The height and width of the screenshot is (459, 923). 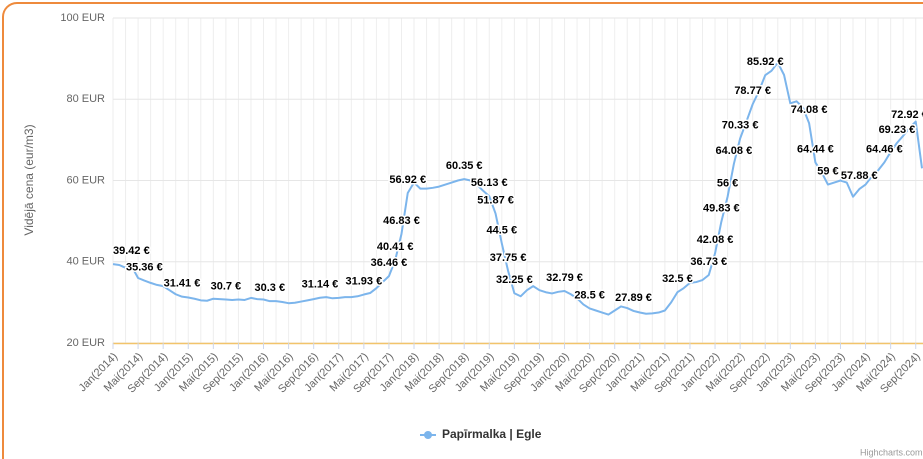 What do you see at coordinates (734, 151) in the screenshot?
I see `data-label: 64.08 €` at bounding box center [734, 151].